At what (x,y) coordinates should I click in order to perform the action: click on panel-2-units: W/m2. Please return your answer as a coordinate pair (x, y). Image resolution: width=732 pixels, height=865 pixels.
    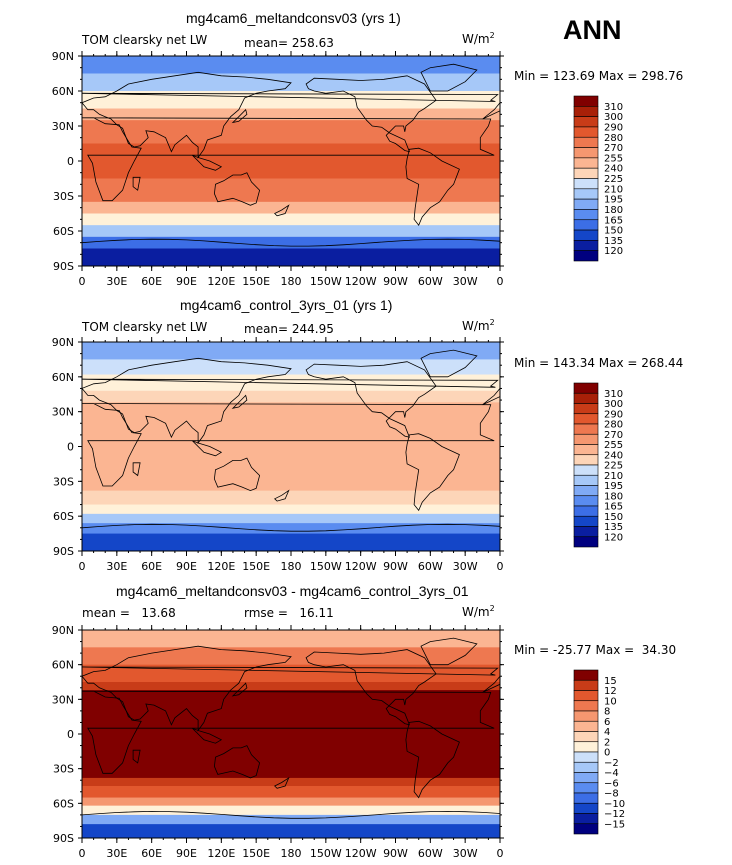
    Looking at the image, I should click on (478, 325).